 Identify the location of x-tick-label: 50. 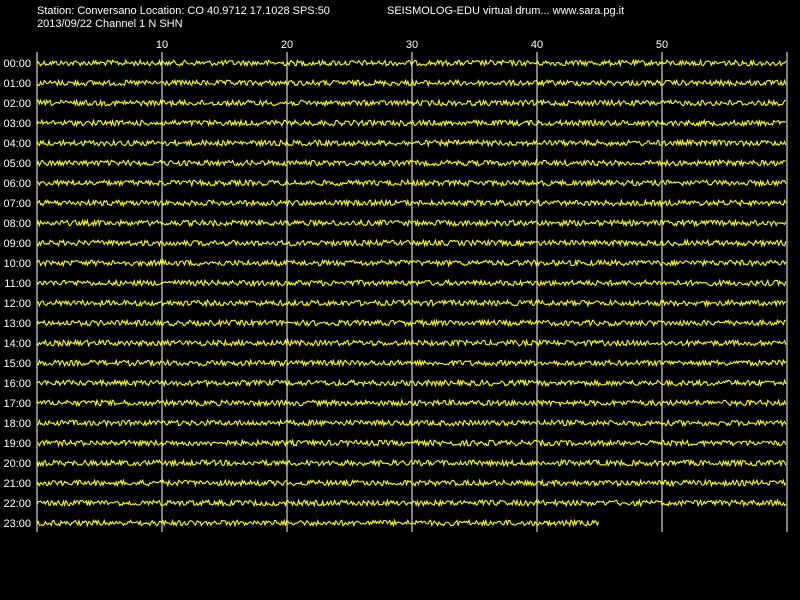
(662, 45).